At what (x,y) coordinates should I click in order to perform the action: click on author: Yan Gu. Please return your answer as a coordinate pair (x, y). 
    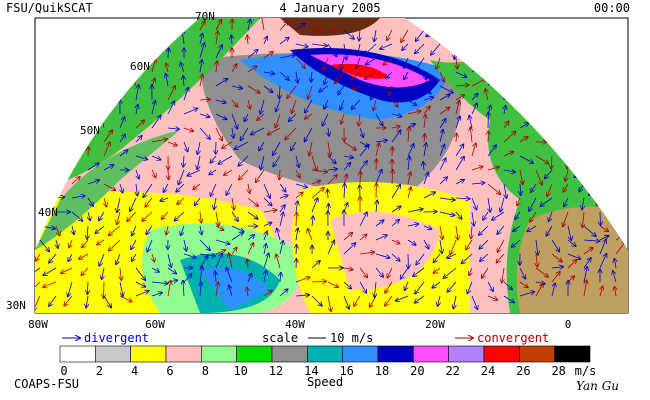
    Looking at the image, I should click on (597, 386).